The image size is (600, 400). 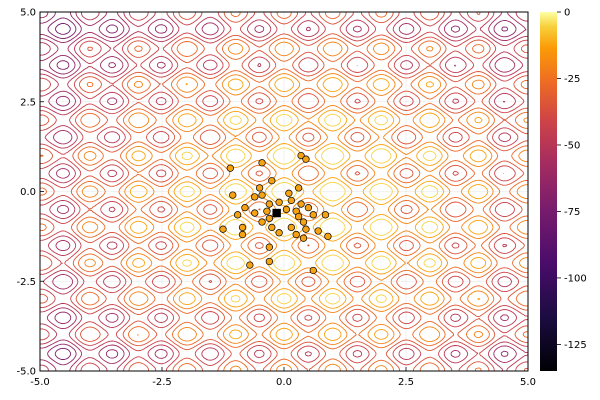 What do you see at coordinates (548, 191) in the screenshot?
I see `colorbar-gradient` at bounding box center [548, 191].